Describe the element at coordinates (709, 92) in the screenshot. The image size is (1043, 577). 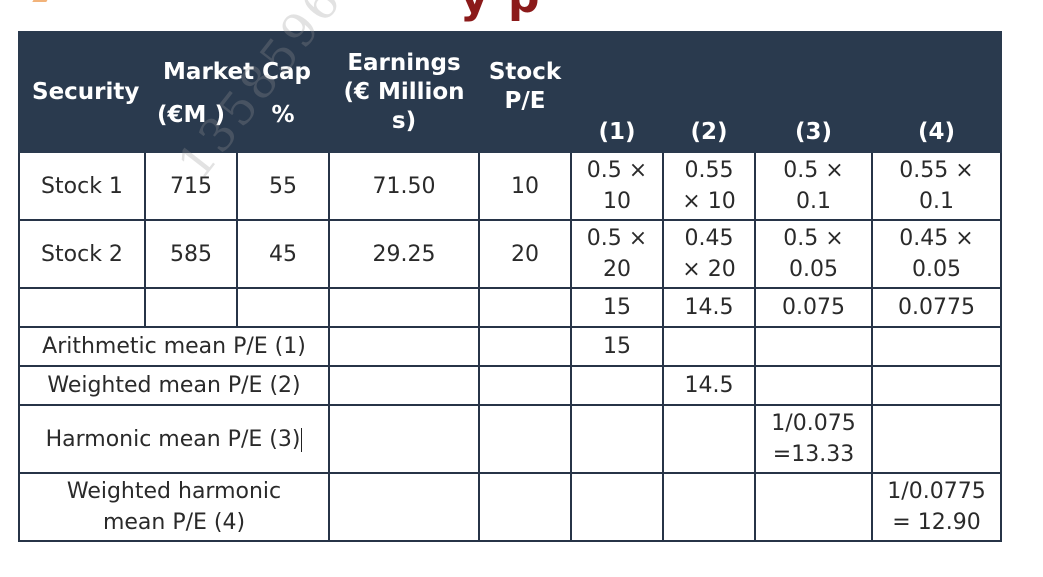
I see `header-col-2: (2)` at that location.